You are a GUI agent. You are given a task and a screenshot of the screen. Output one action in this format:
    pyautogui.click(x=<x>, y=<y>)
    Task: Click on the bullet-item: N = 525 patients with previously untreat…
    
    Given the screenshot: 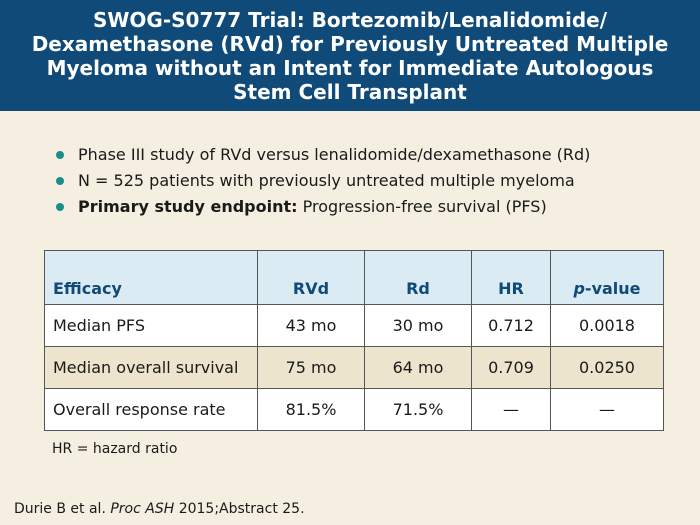 What is the action you would take?
    pyautogui.click(x=366, y=181)
    